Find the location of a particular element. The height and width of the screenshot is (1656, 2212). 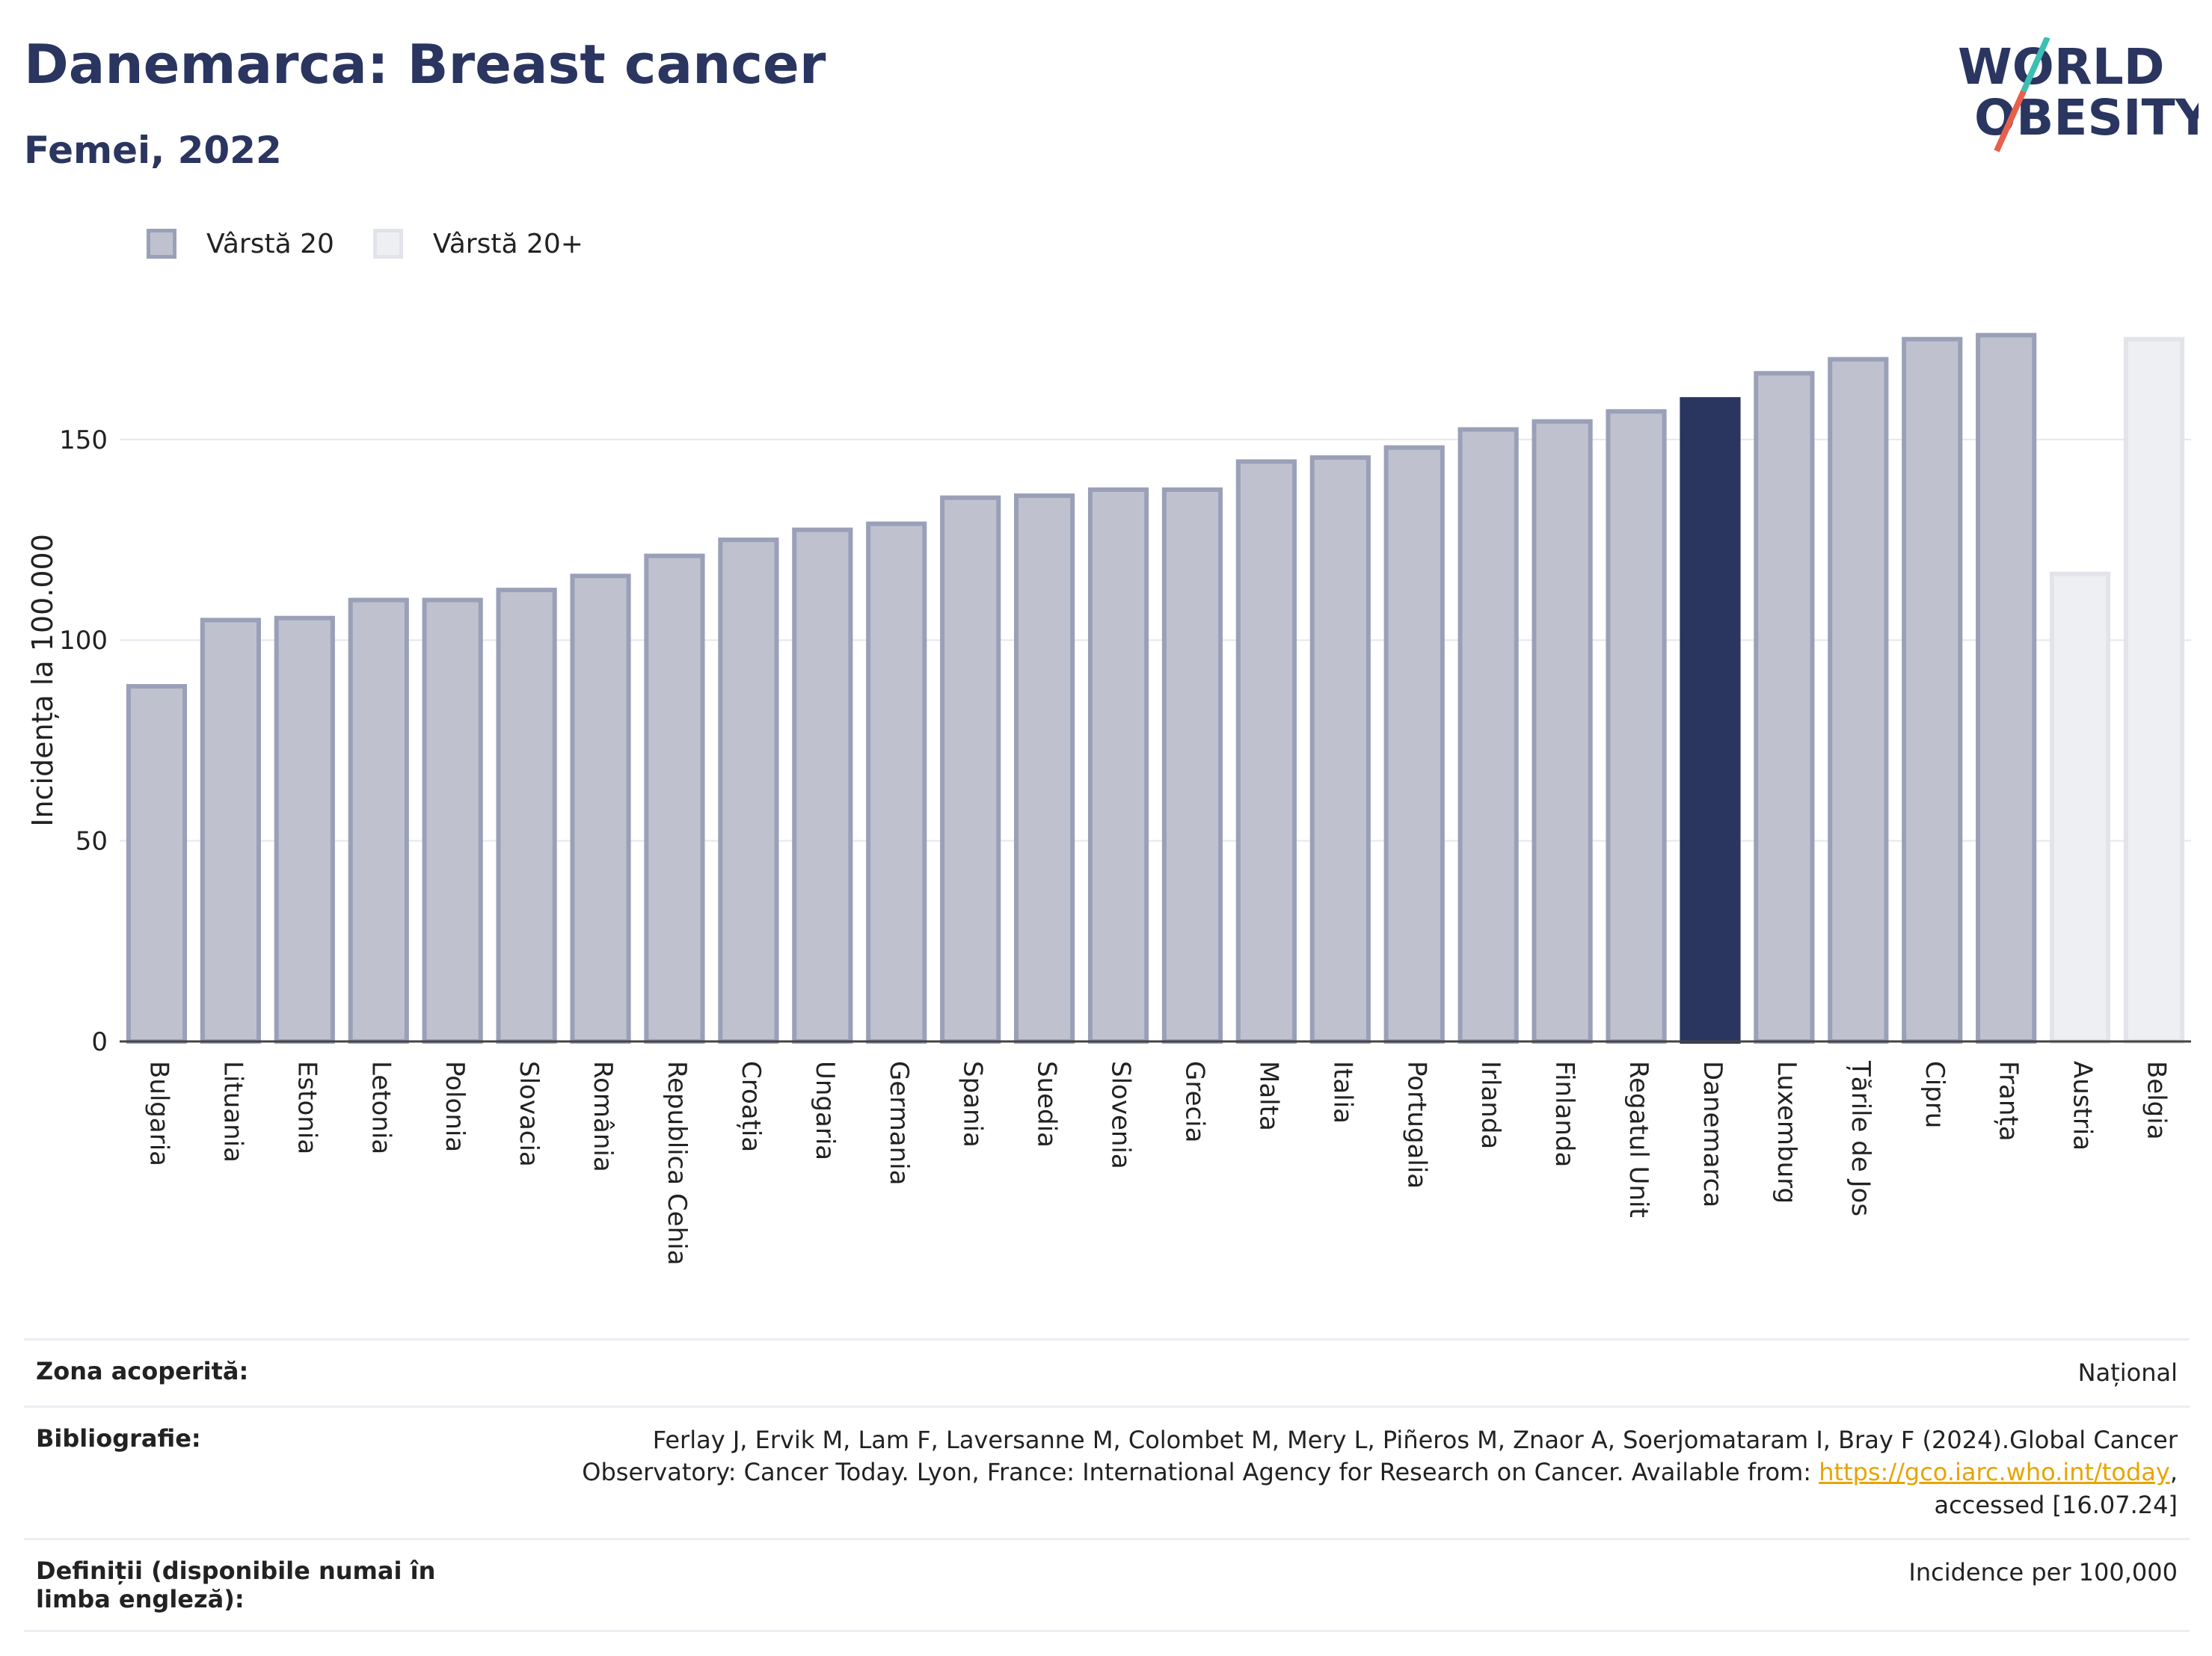

chart-legend: Vârstă 20 Vârstă 20+ is located at coordinates (384, 243).